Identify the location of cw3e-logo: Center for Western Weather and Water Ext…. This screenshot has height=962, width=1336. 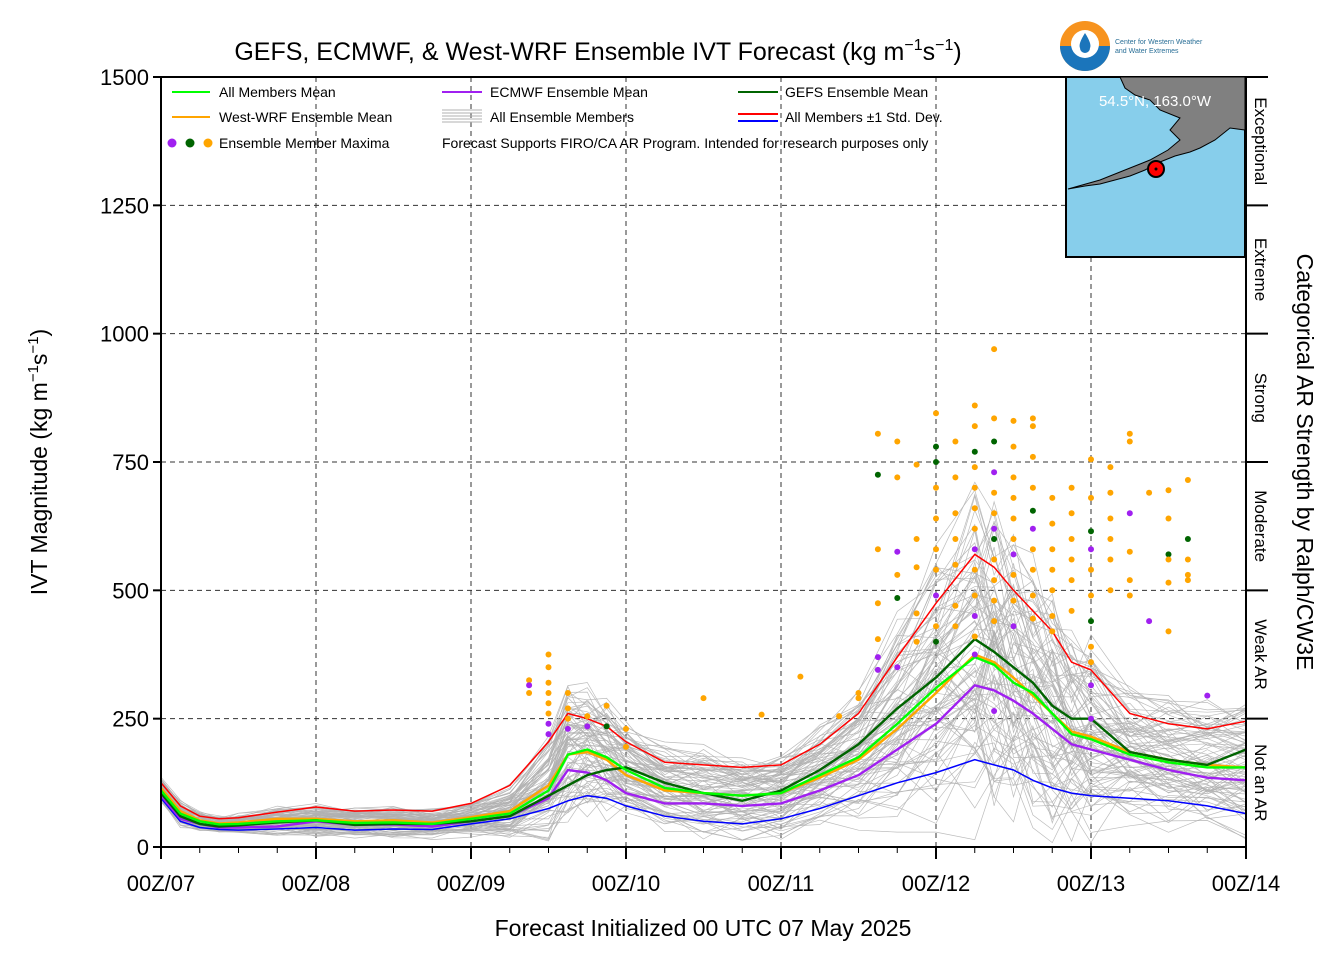
(1131, 46).